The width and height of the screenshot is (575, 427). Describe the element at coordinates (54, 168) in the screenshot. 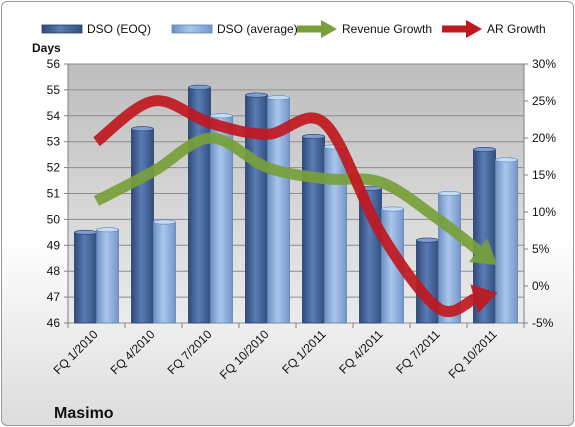

I see `y-tick-label: 52` at that location.